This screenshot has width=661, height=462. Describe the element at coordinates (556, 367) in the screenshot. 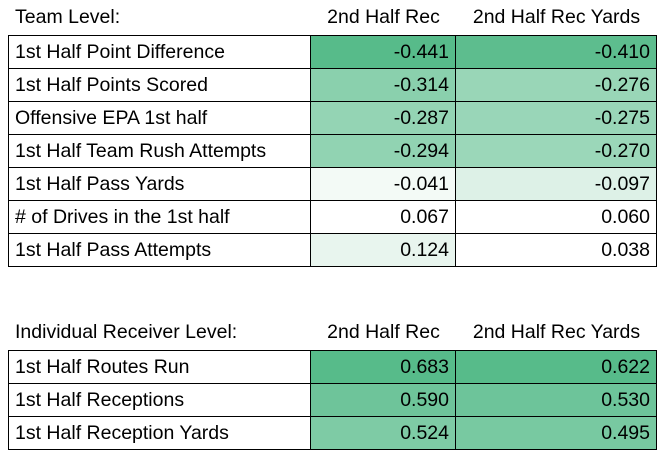

I see `cell-2nd-half-rec-yards: 0.622` at that location.